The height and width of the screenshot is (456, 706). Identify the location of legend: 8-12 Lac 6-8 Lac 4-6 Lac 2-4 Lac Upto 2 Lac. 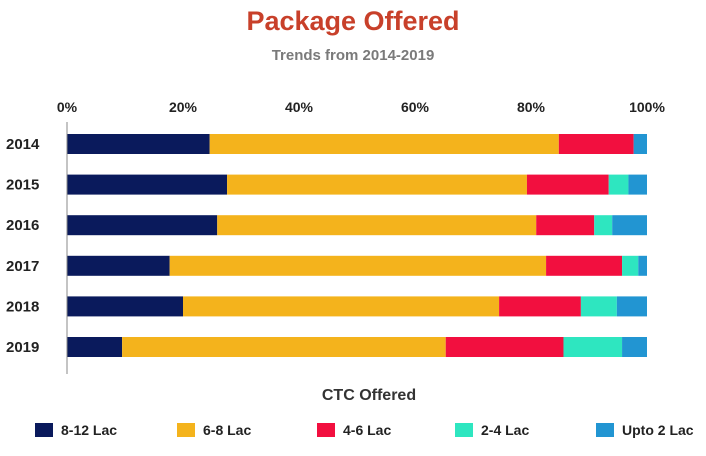
(353, 431).